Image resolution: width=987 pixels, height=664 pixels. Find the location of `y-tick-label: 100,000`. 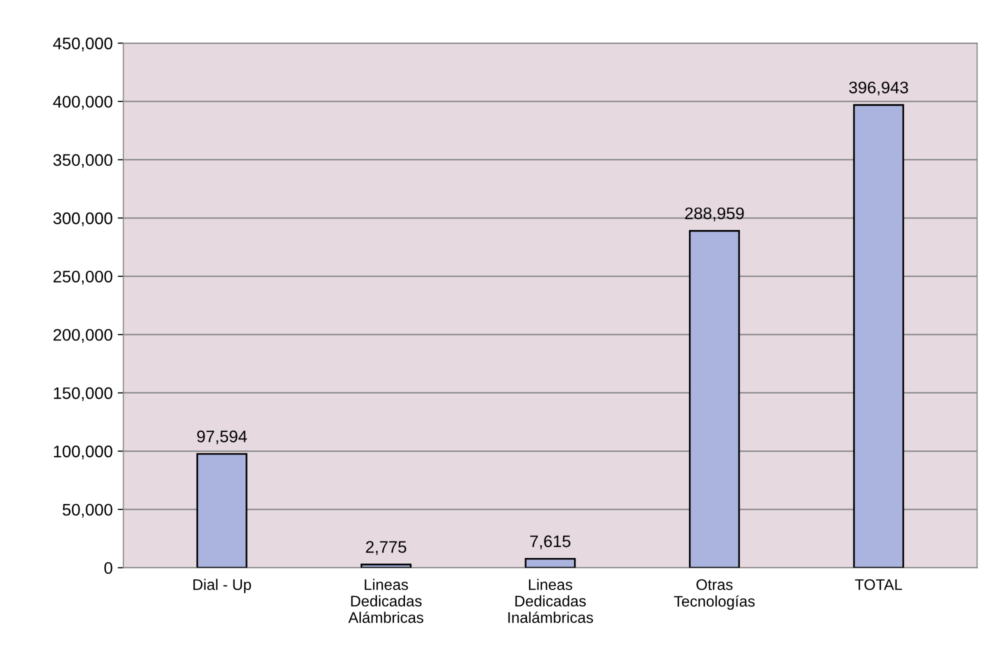

y-tick-label: 100,000 is located at coordinates (83, 453).